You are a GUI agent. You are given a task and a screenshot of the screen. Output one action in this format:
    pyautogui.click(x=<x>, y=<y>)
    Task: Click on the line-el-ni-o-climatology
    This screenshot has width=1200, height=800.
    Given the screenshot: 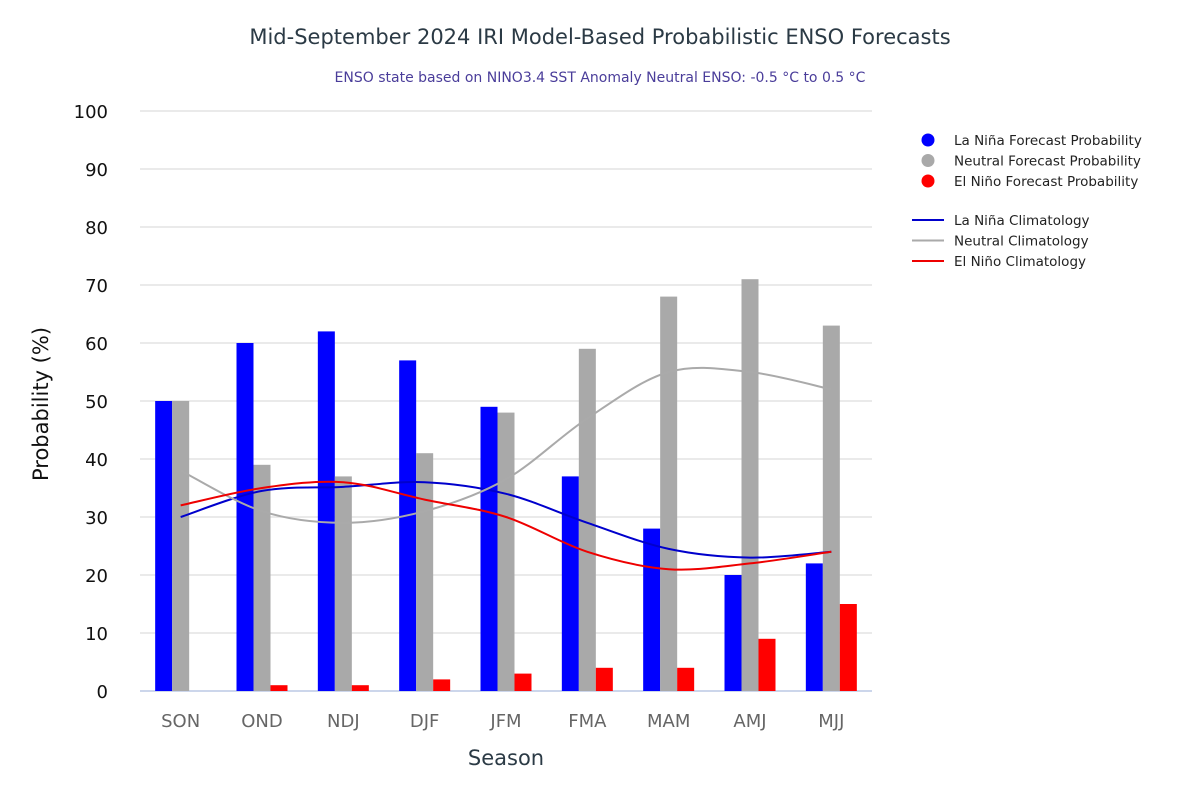 What is the action you would take?
    pyautogui.click(x=506, y=525)
    